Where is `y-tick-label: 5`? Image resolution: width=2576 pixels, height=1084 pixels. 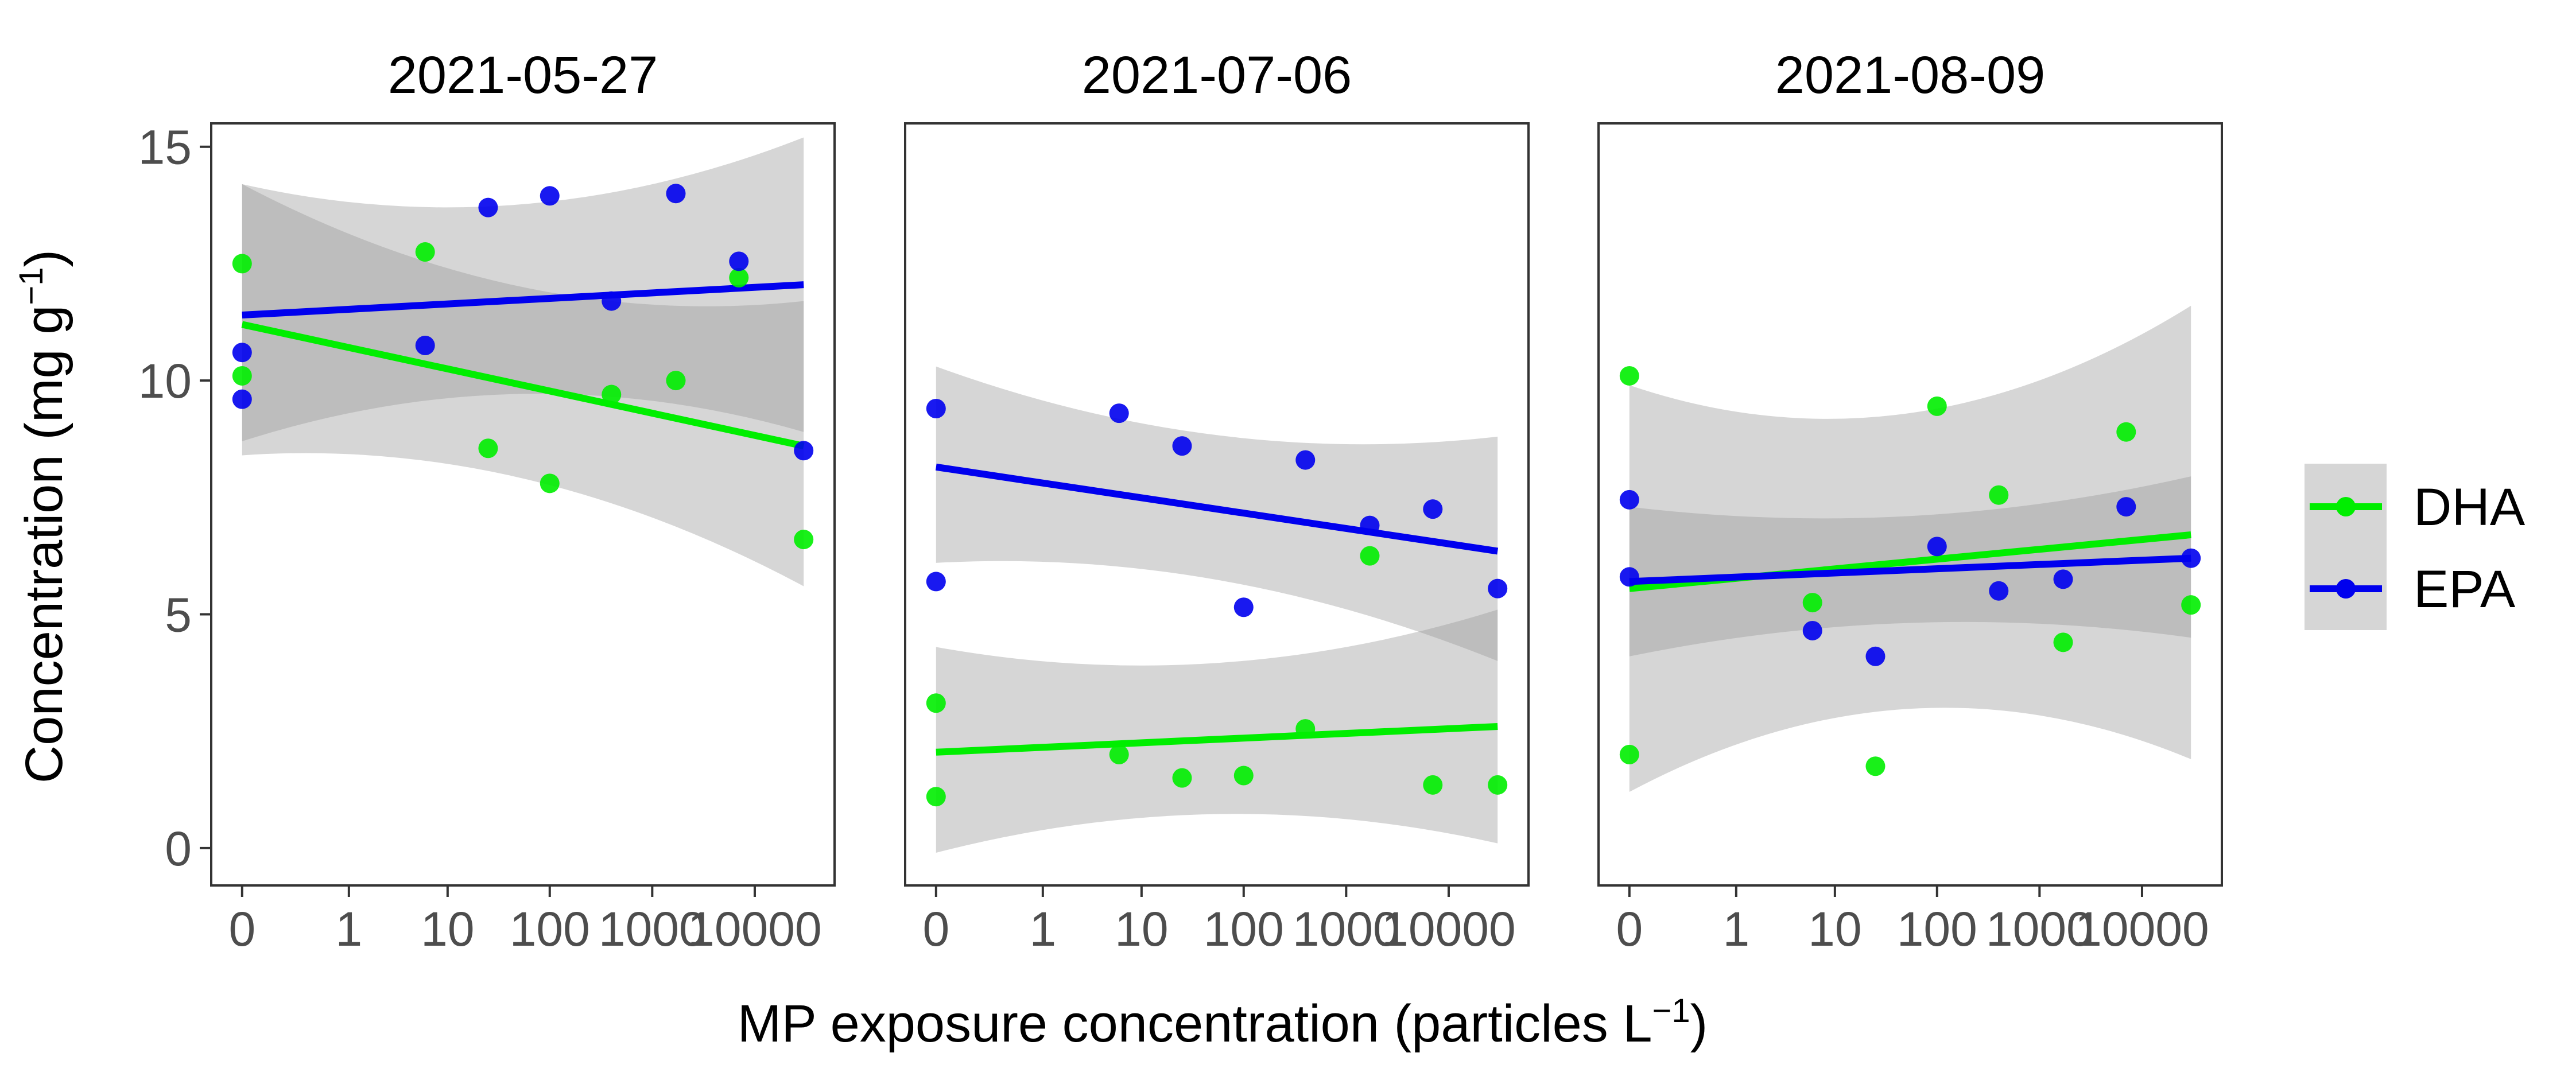
y-tick-label: 5 is located at coordinates (178, 615).